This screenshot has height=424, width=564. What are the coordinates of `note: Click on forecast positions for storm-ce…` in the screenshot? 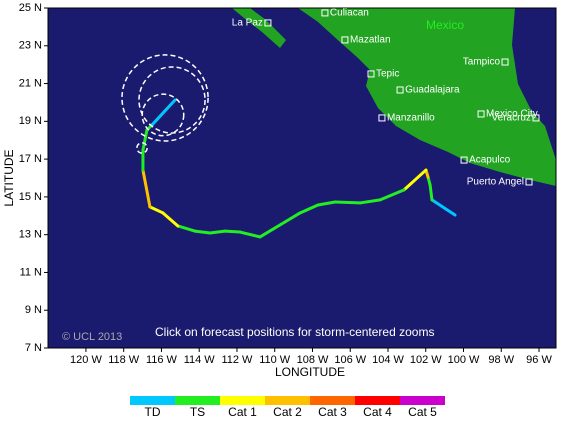 It's located at (294, 332).